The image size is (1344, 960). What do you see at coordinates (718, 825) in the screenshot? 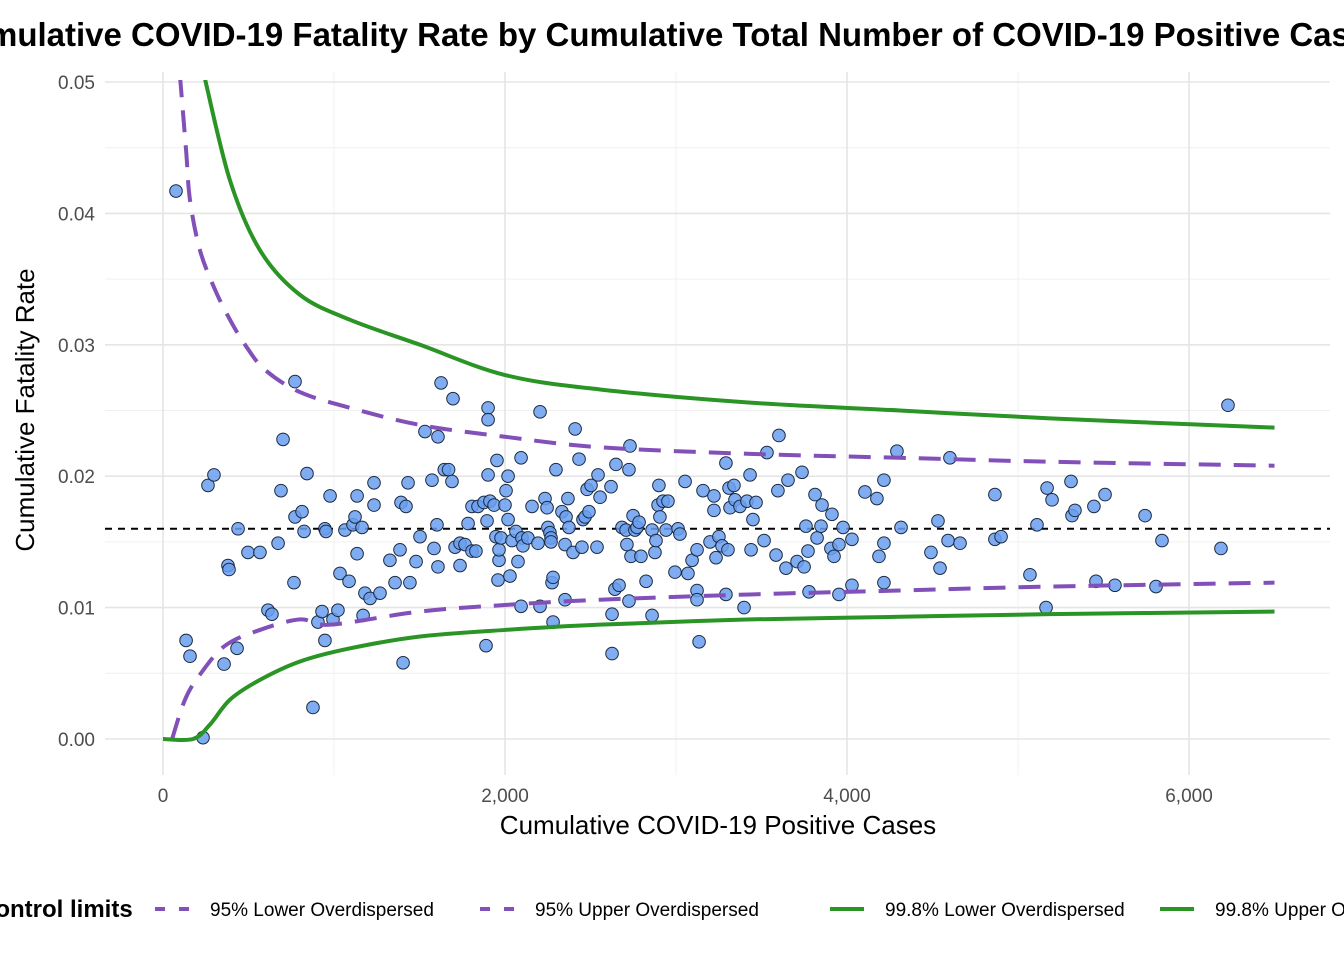
I see `x-axis-label: Cumulative COVID-19 Positive Cases` at bounding box center [718, 825].